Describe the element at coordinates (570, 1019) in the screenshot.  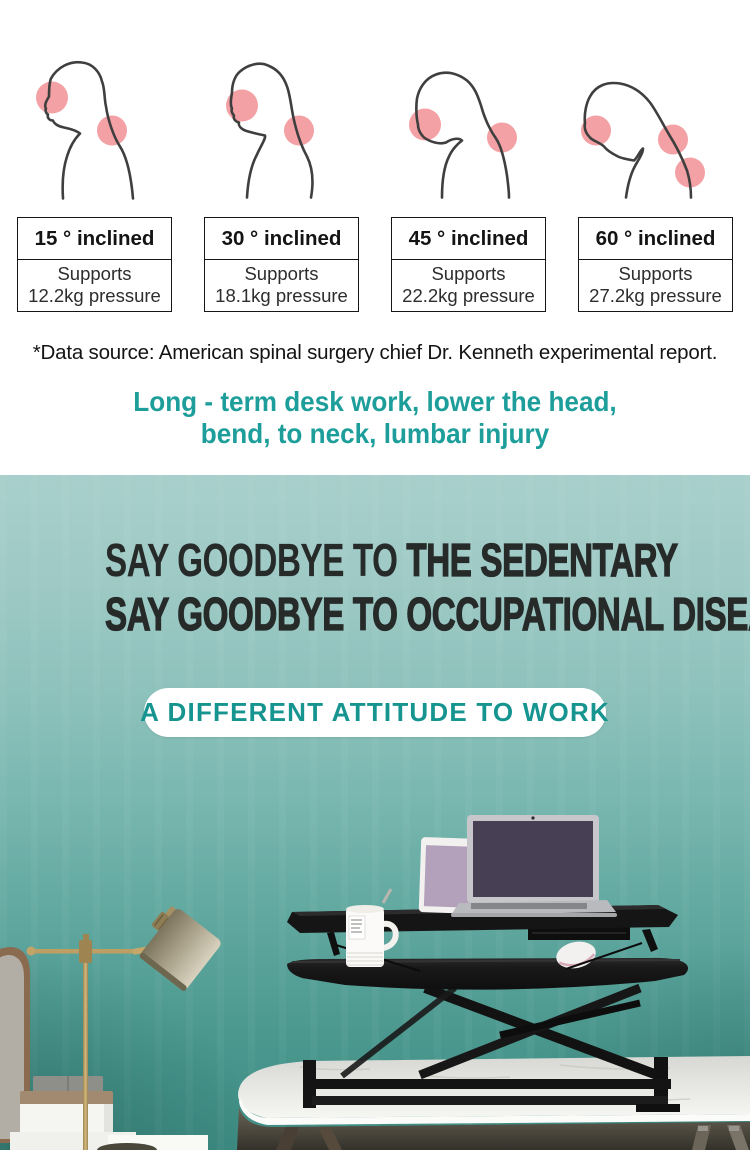
I see `lift-strut` at that location.